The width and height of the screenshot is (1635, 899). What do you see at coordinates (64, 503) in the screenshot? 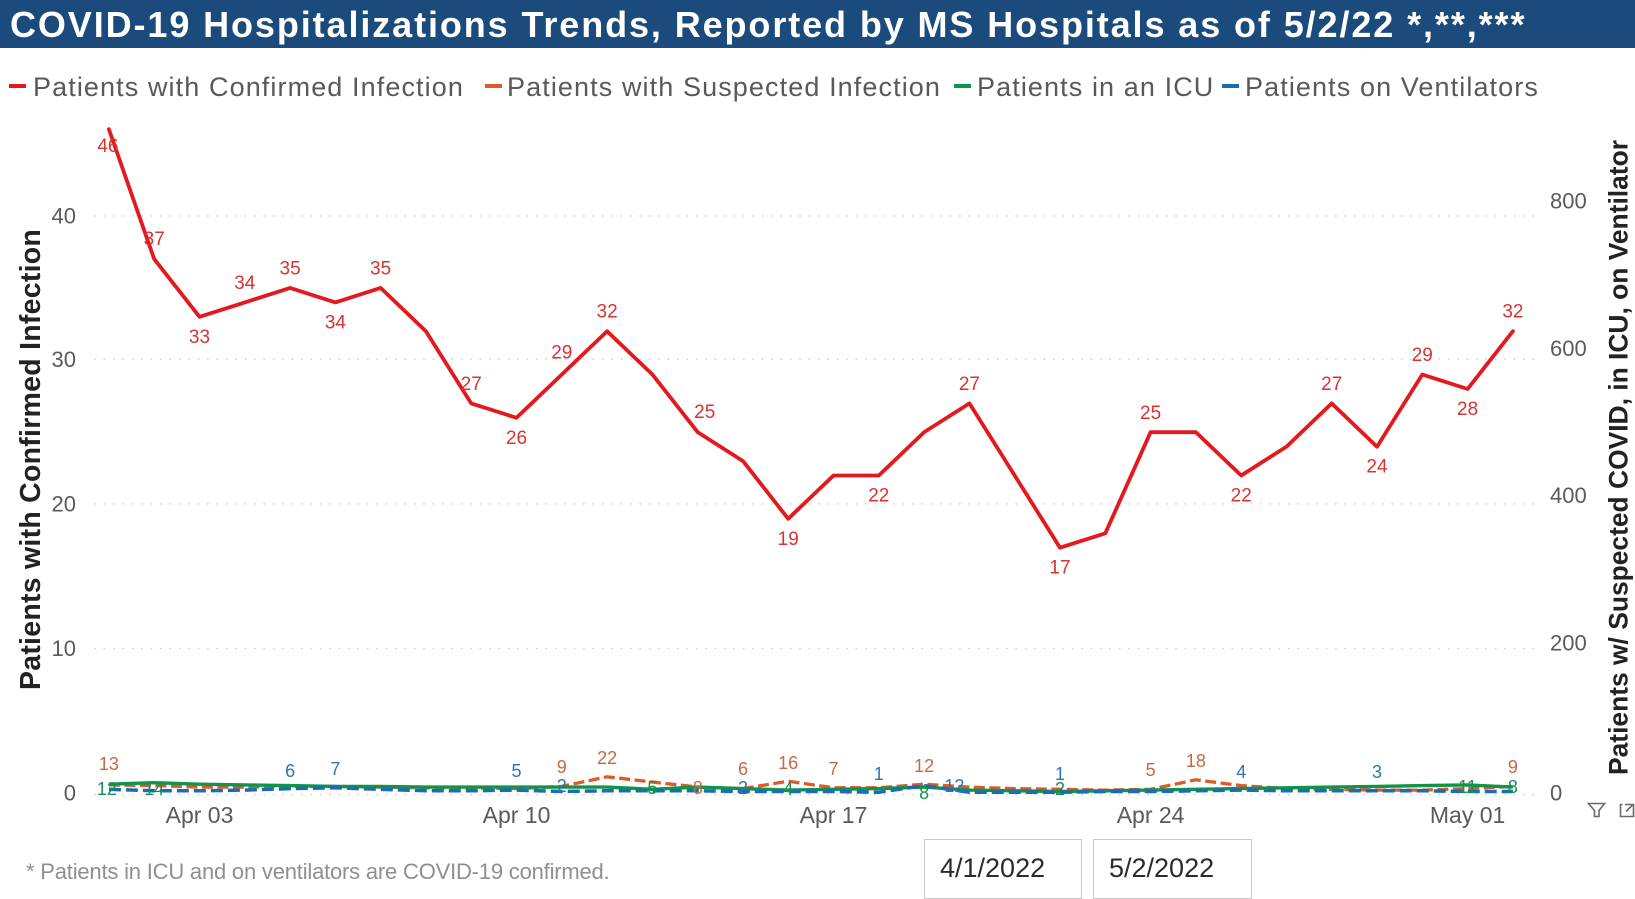
I see `svg-text: 20` at bounding box center [64, 503].